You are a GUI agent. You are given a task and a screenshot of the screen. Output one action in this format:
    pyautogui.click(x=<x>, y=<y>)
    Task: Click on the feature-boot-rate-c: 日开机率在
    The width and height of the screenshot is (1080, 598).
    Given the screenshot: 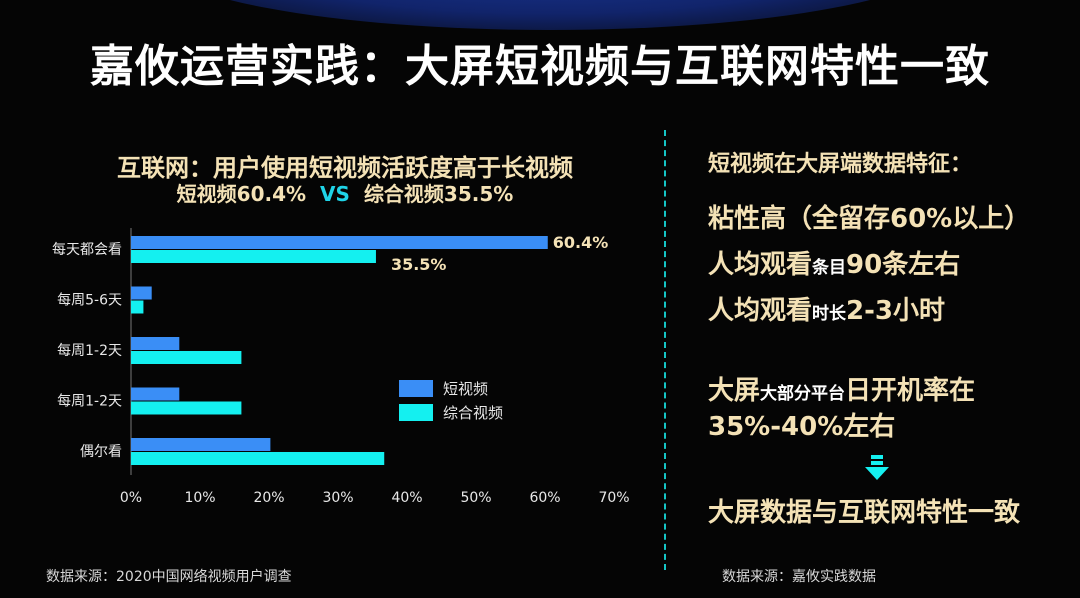 What is the action you would take?
    pyautogui.click(x=910, y=391)
    